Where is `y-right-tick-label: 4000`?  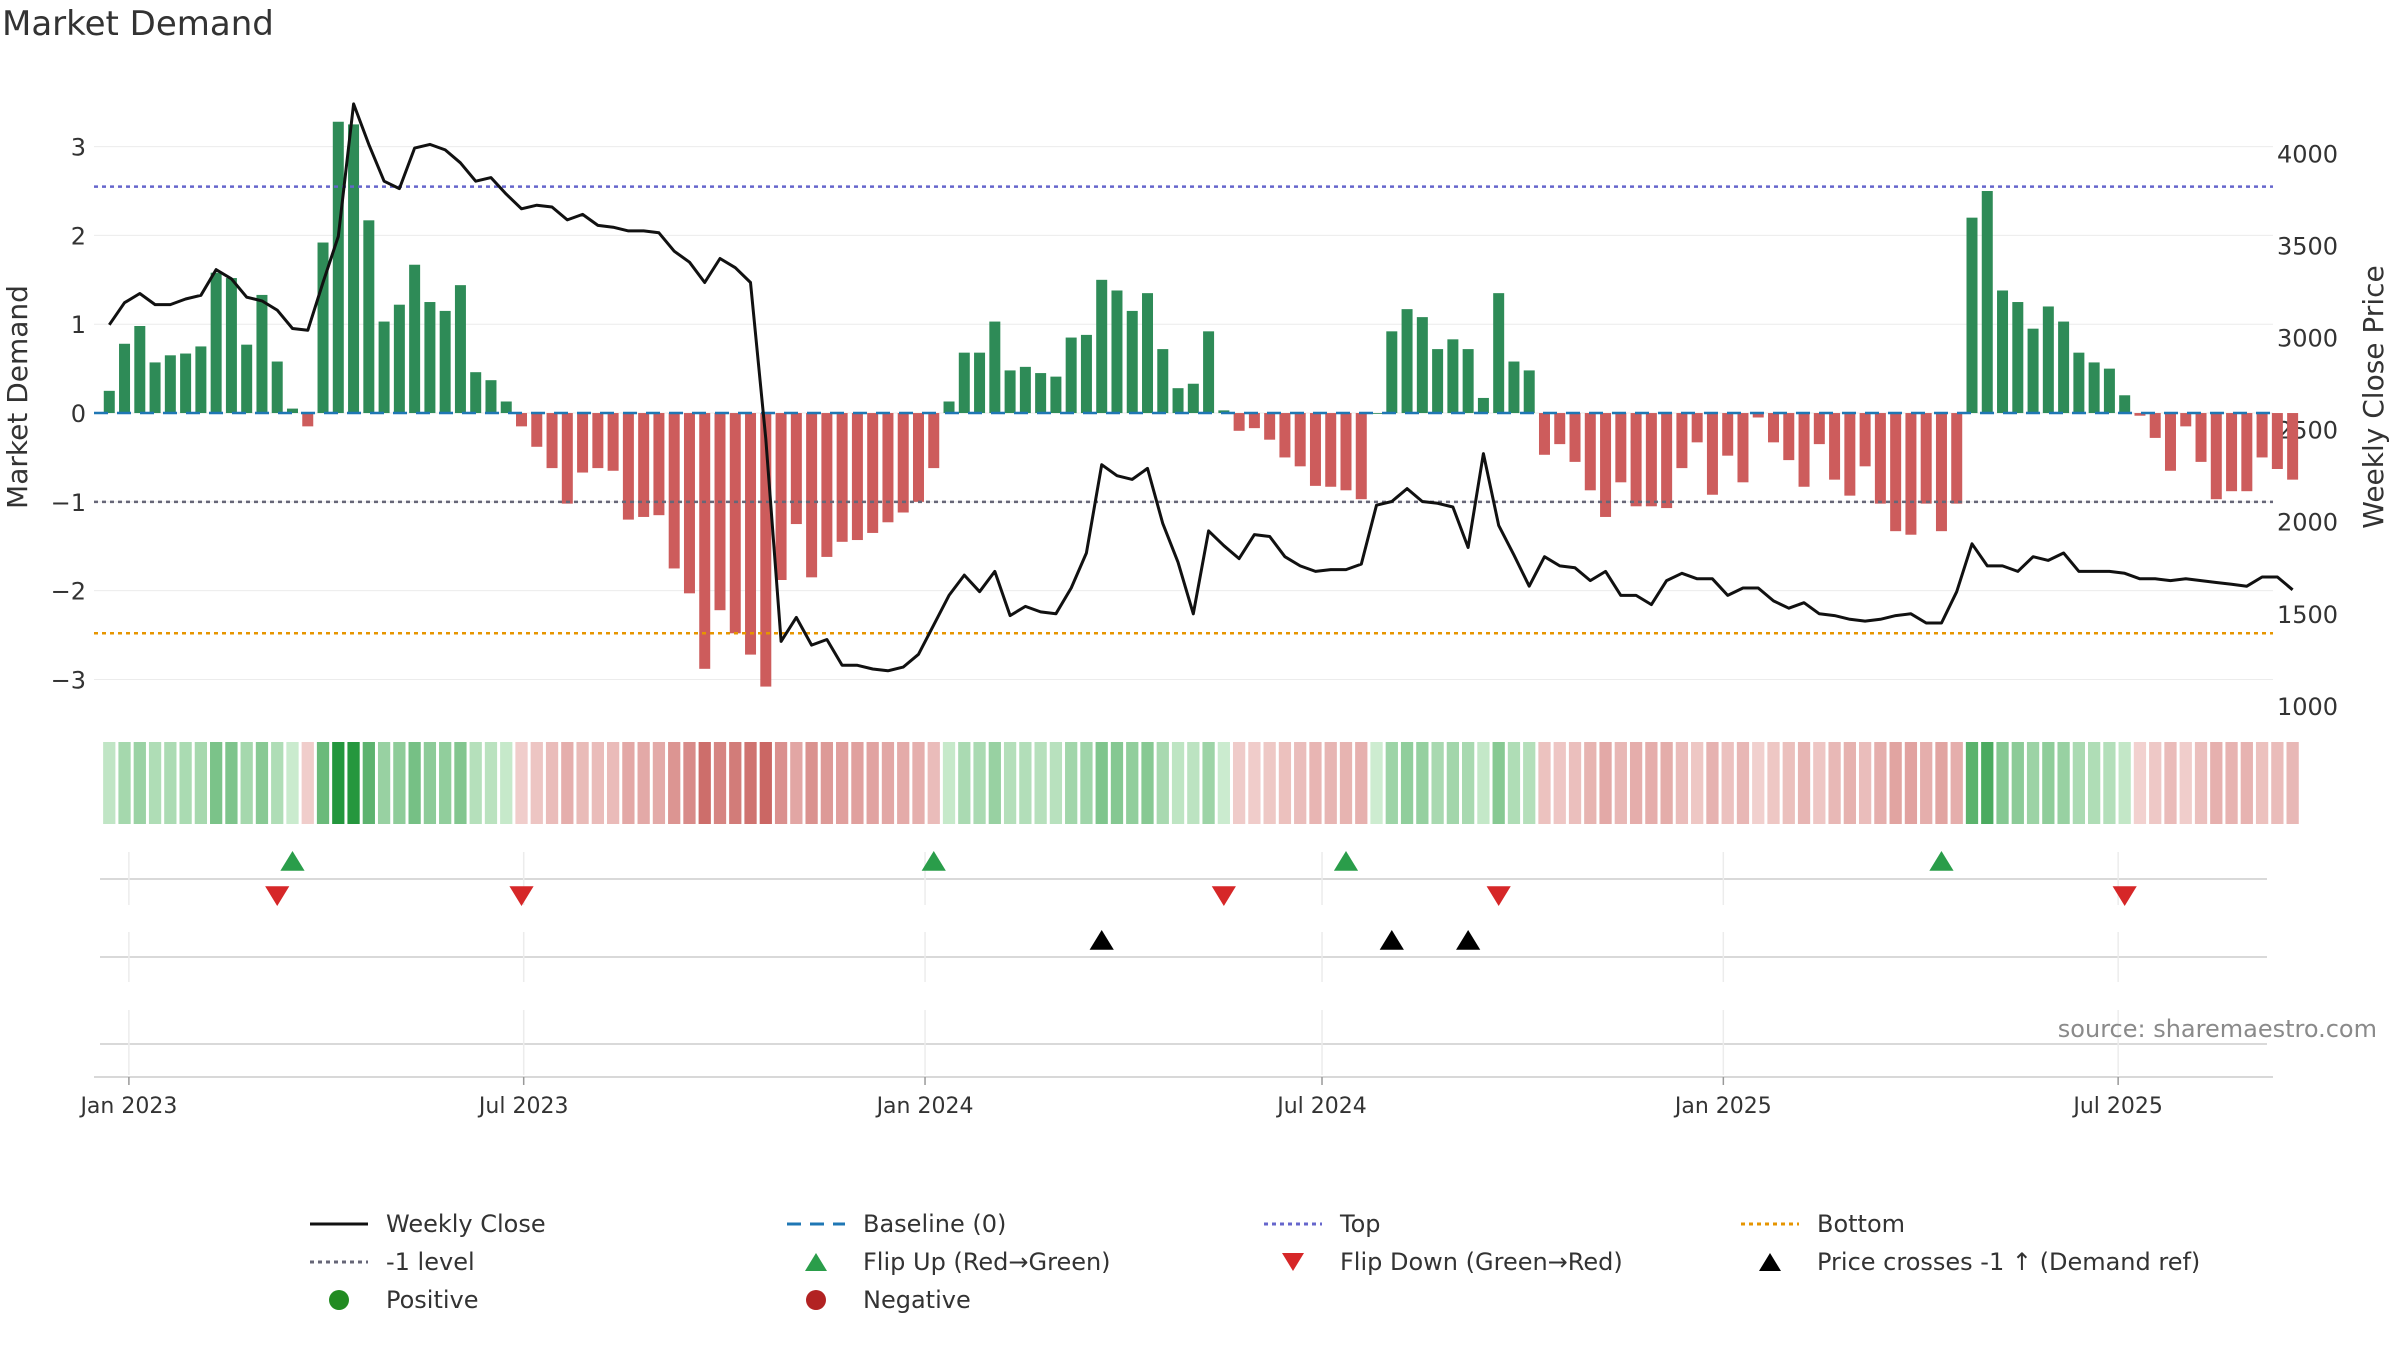
y-right-tick-label: 4000 is located at coordinates (2307, 155).